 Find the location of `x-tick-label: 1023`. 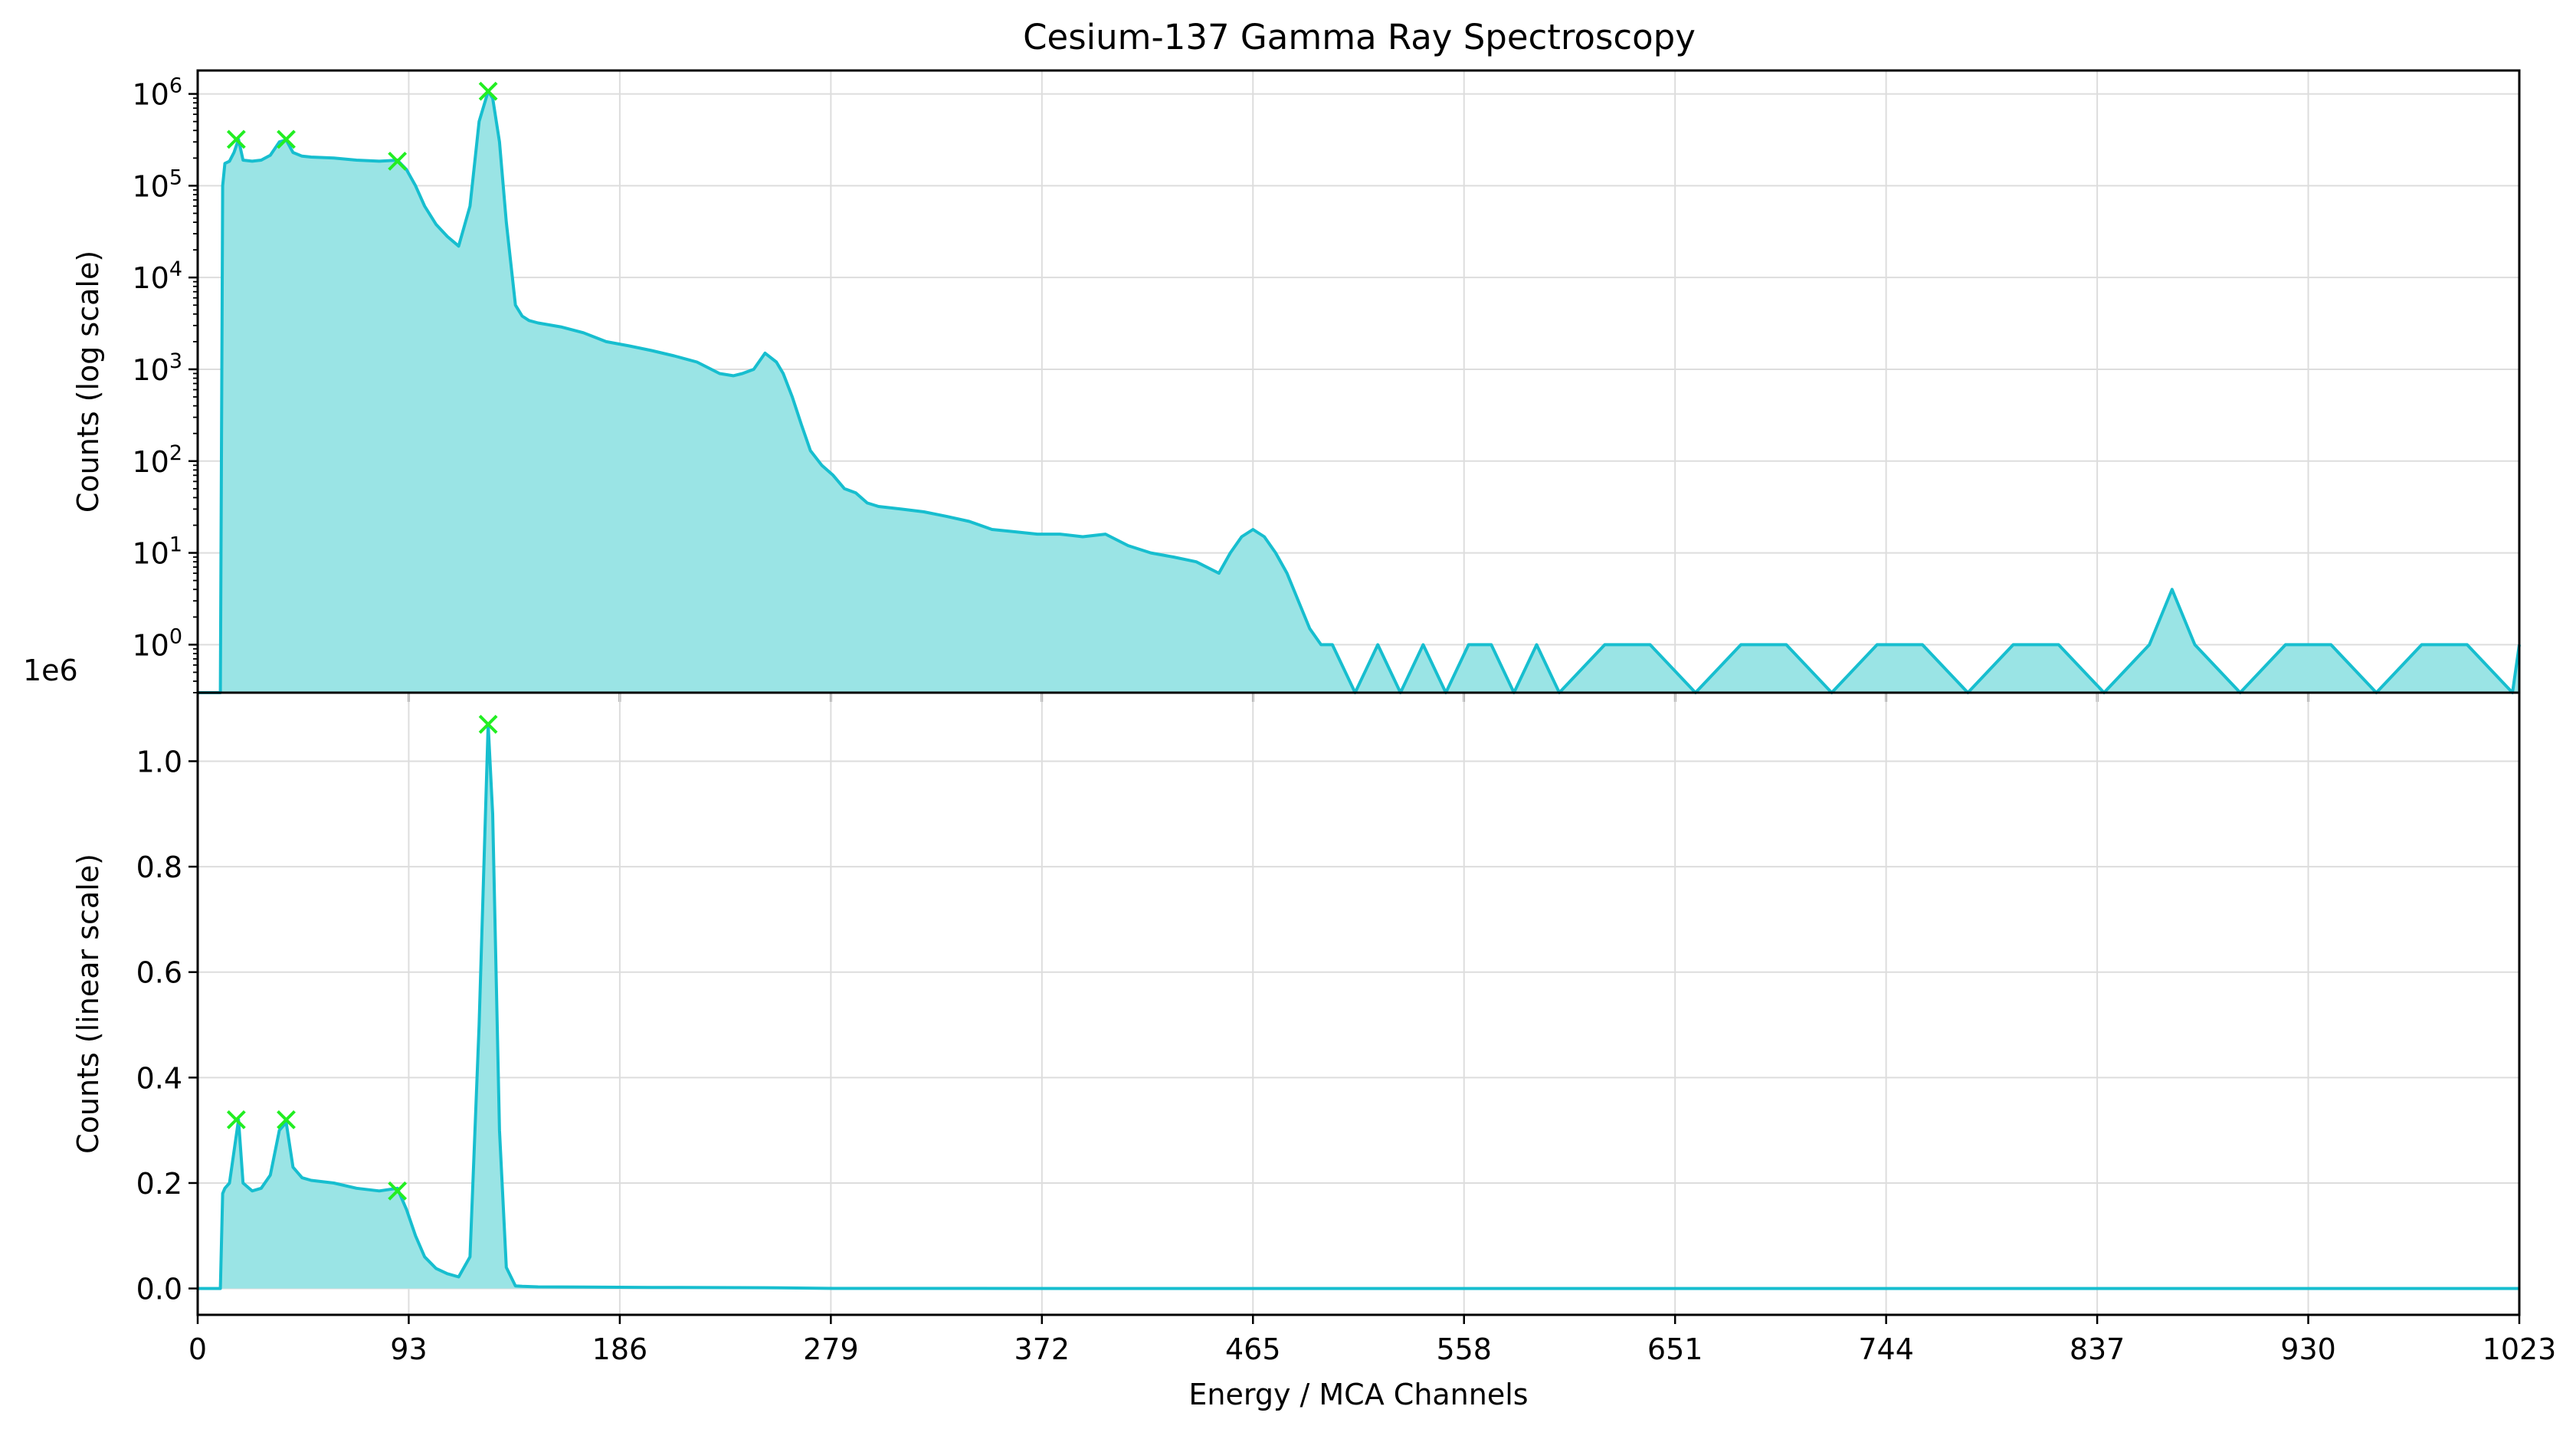

x-tick-label: 1023 is located at coordinates (2520, 1349).